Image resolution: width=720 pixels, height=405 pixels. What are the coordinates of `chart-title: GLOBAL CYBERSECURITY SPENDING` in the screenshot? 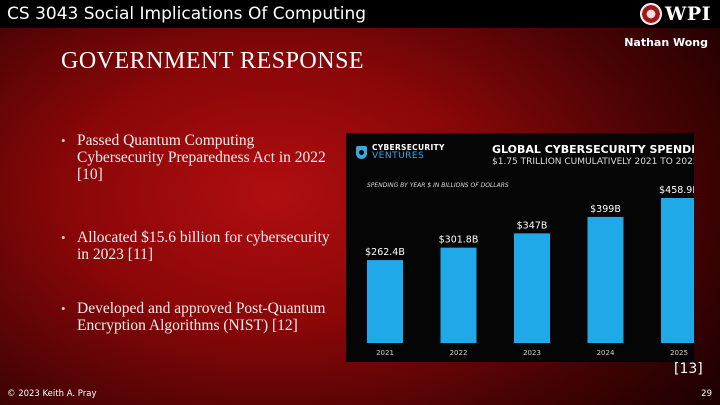 It's located at (593, 149).